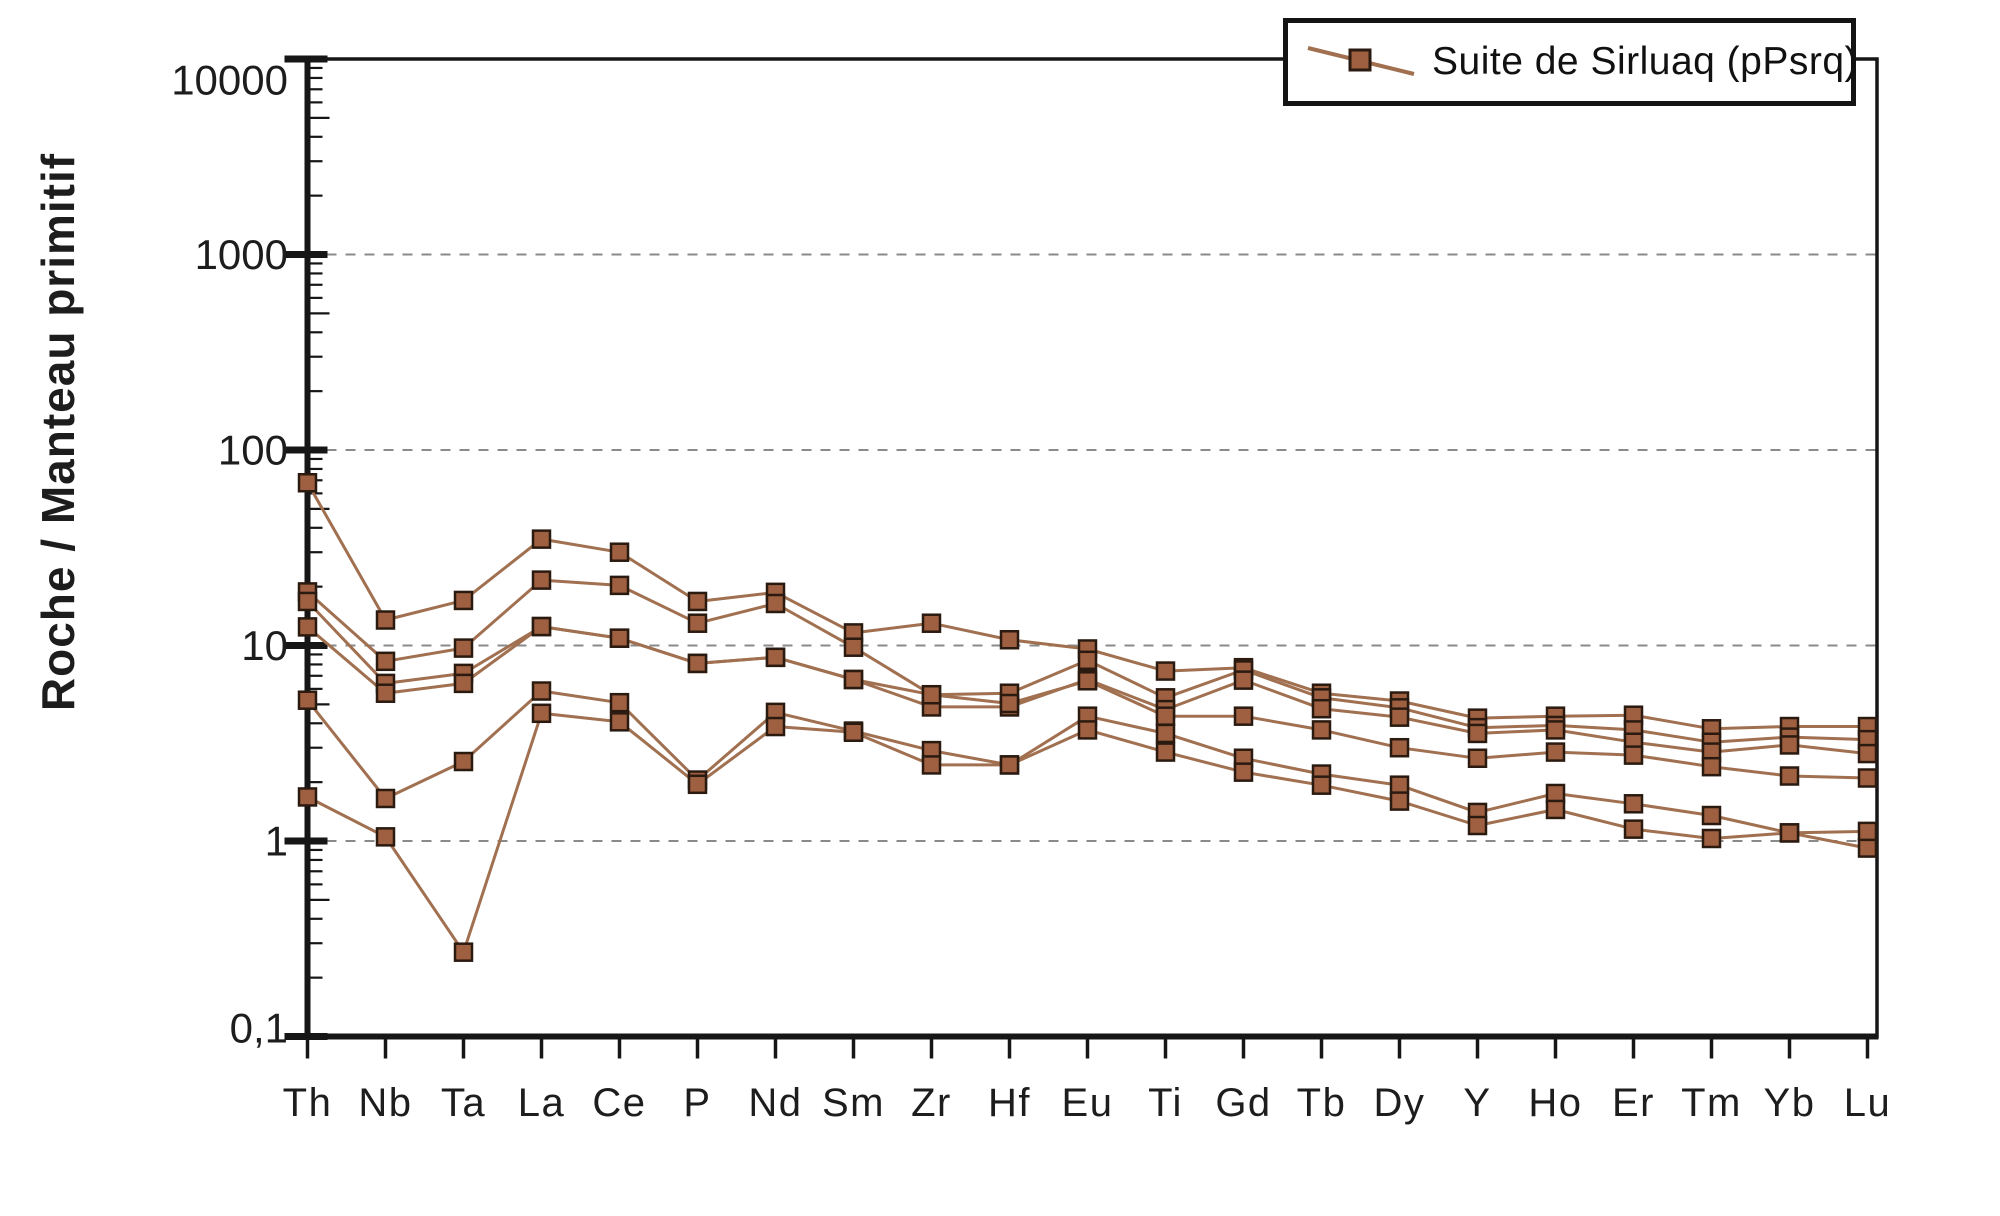 The width and height of the screenshot is (2000, 1216). I want to click on x-tick-label: Lu, so click(1868, 1103).